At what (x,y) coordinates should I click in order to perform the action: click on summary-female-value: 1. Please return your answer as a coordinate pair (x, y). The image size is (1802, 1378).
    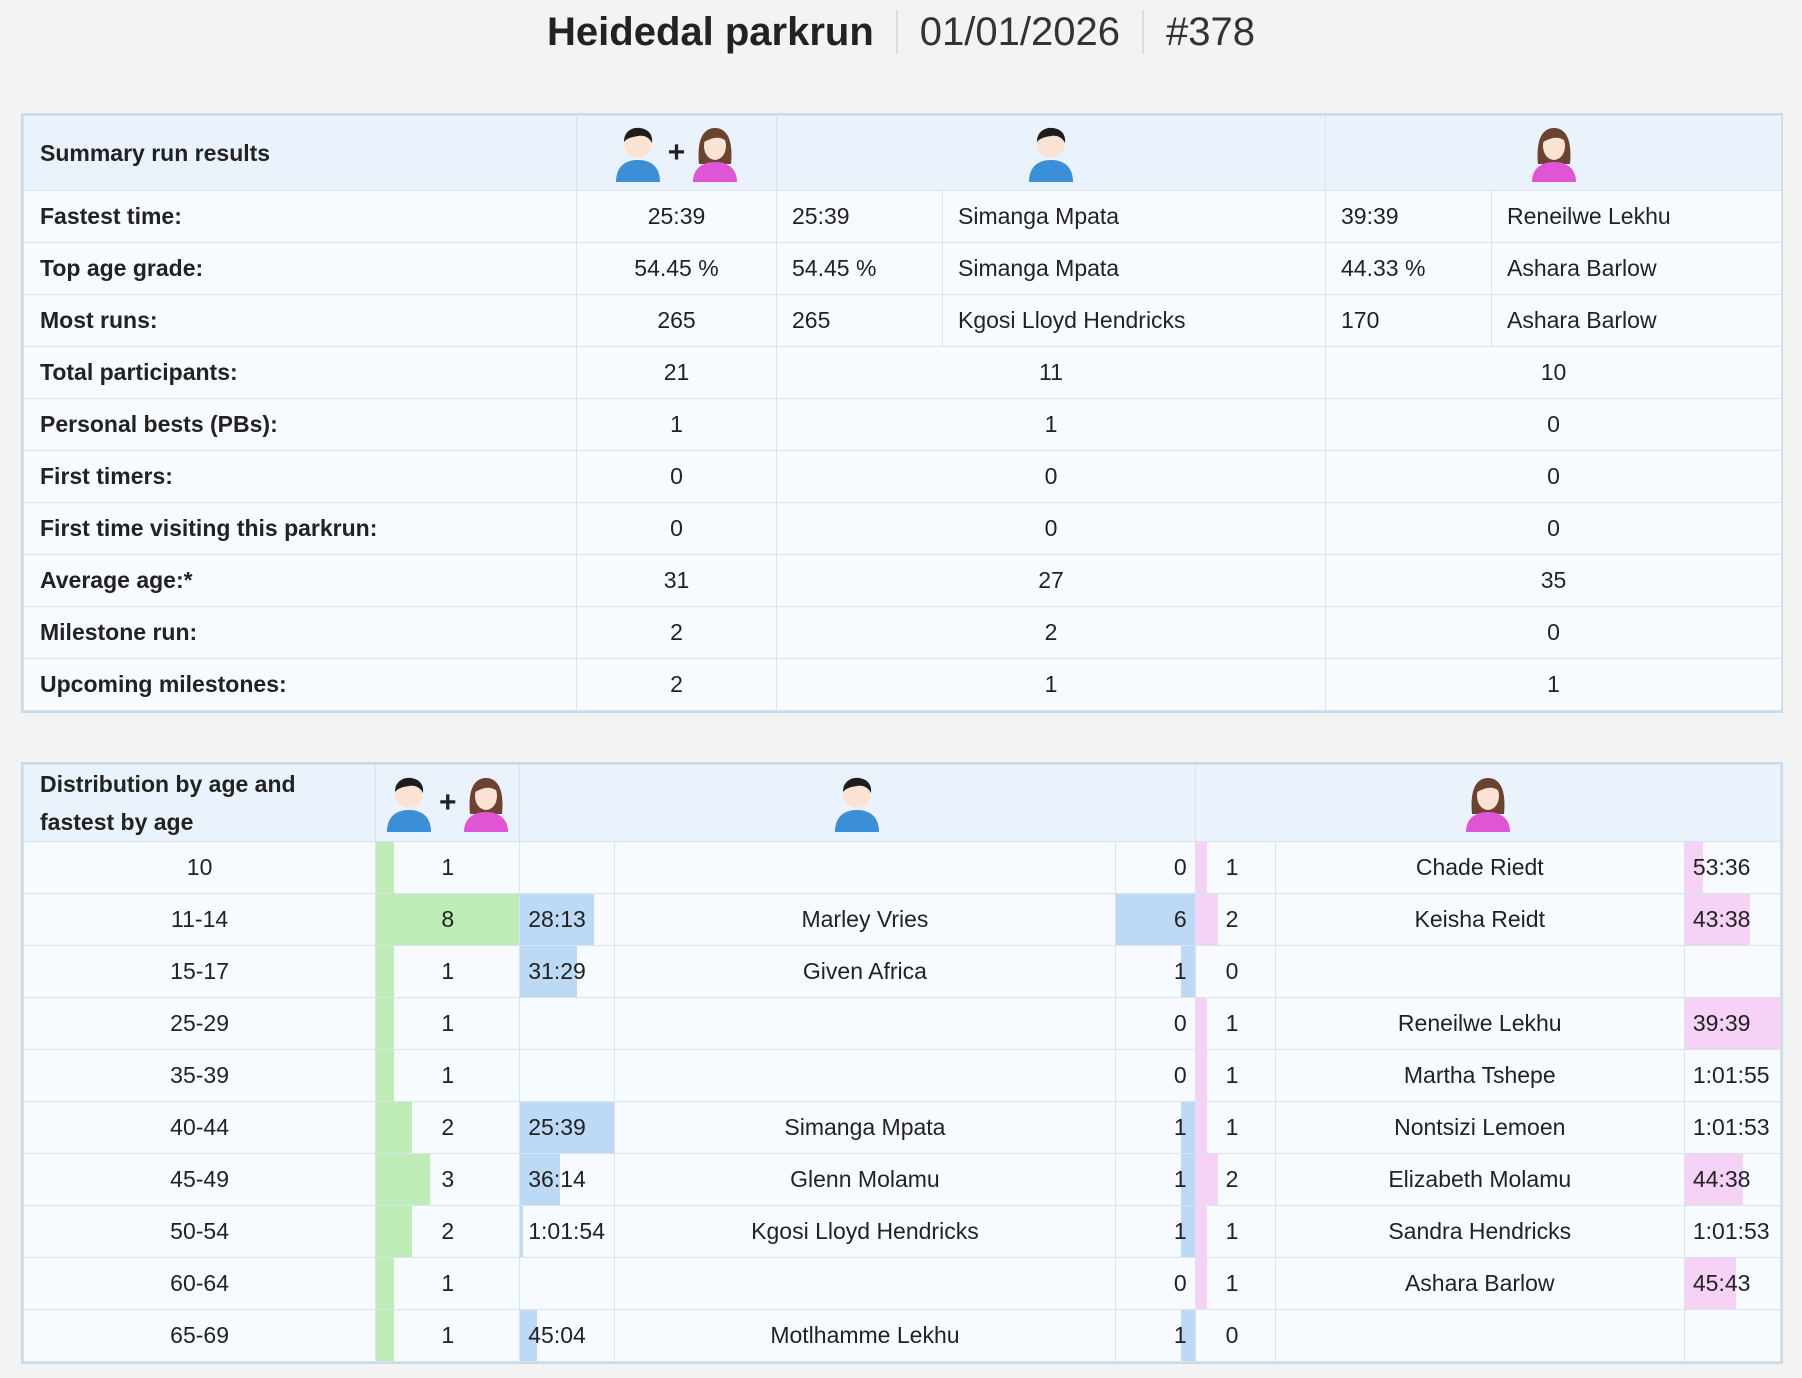
    Looking at the image, I should click on (1553, 684).